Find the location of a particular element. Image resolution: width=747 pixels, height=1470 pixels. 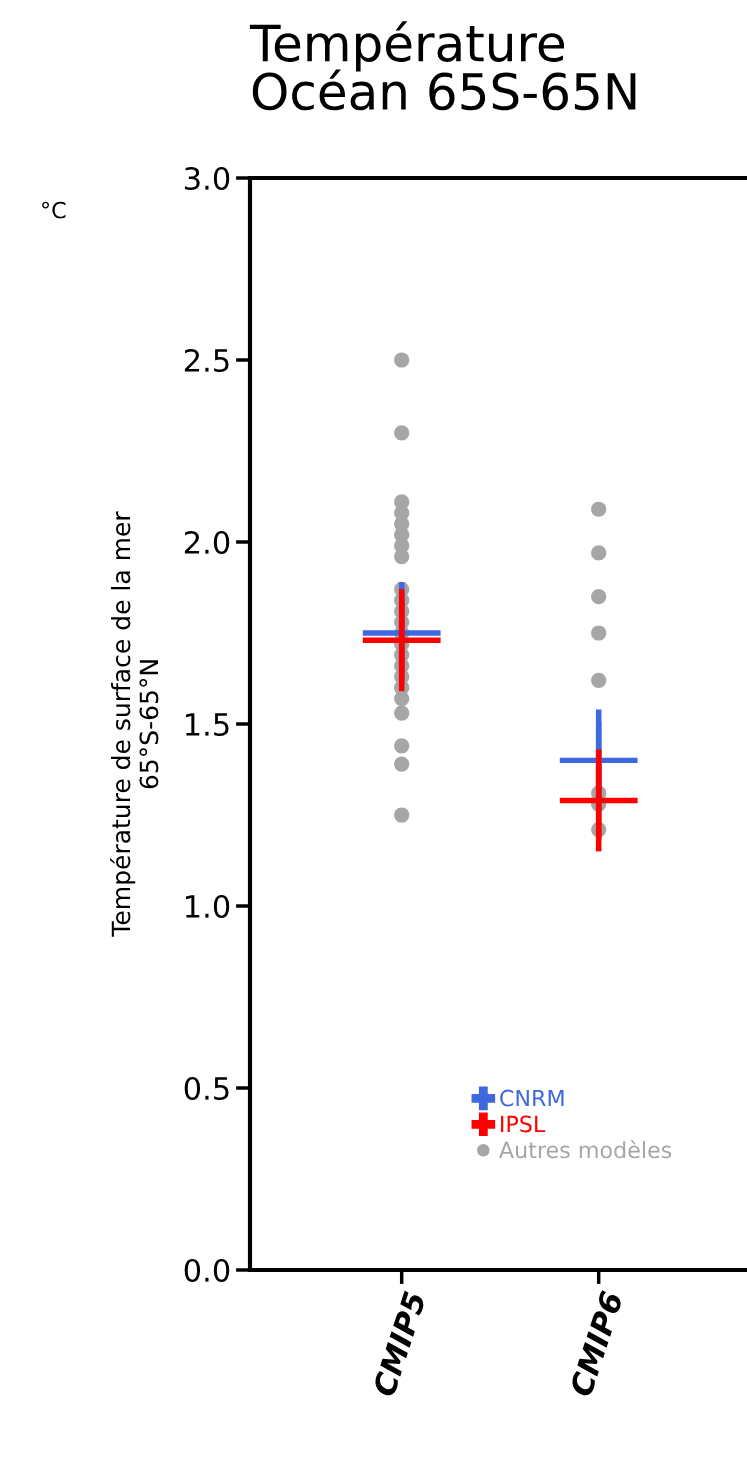

chart-title: Température Océan 65S-65N is located at coordinates (442, 66).